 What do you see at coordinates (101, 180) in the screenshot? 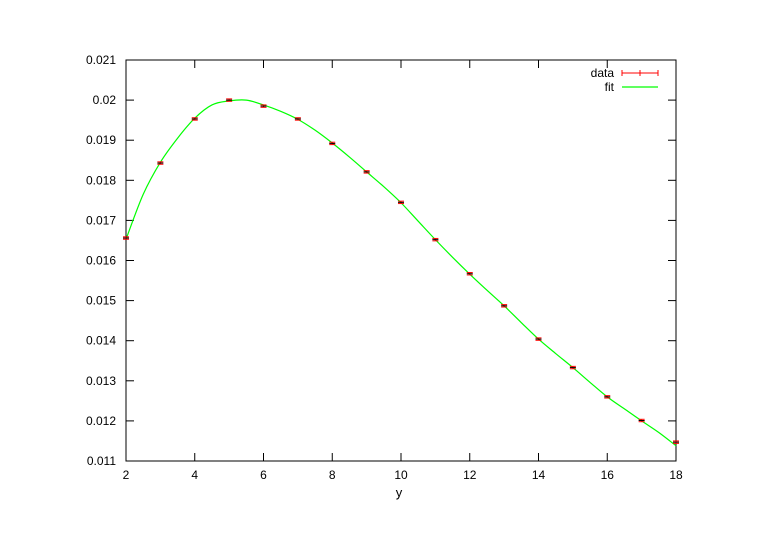
I see `y-tick-label: 0.018` at bounding box center [101, 180].